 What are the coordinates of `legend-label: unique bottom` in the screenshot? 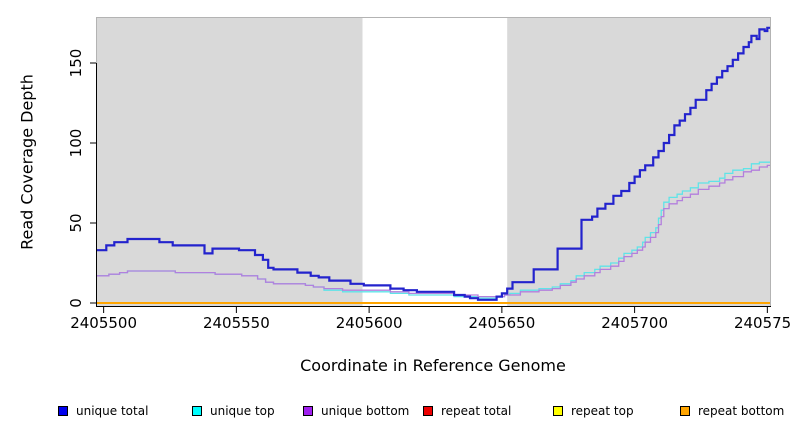 It's located at (365, 411).